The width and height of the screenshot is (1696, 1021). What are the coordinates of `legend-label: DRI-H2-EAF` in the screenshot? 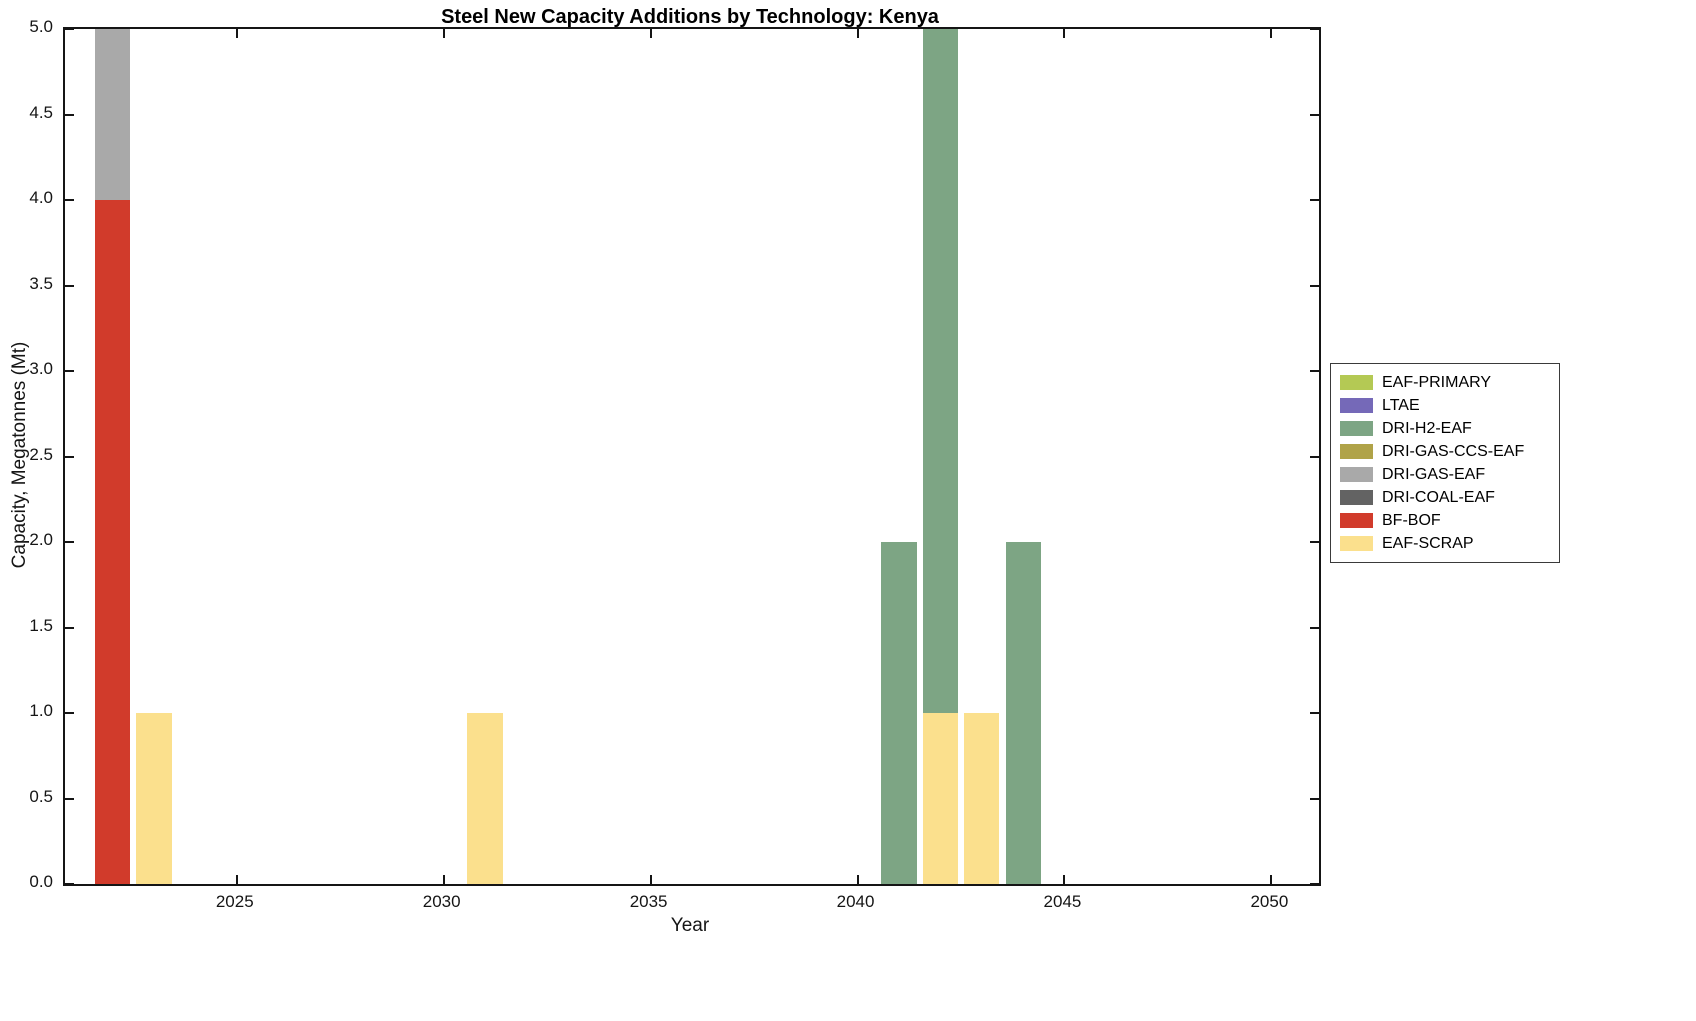 It's located at (1427, 428).